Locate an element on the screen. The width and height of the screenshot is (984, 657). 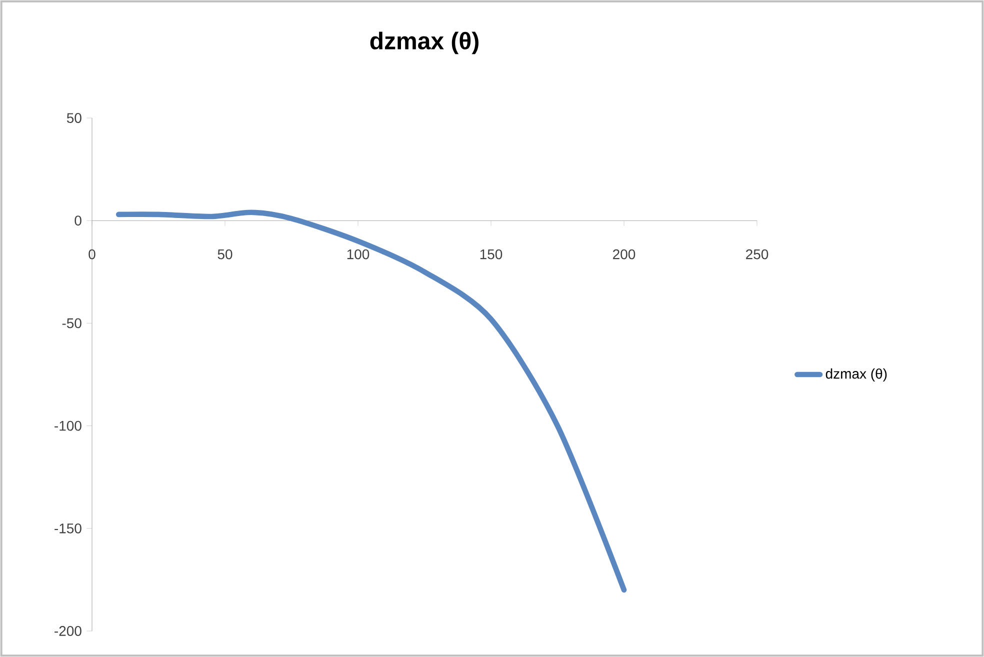
x-tick-label: 150 is located at coordinates (491, 254).